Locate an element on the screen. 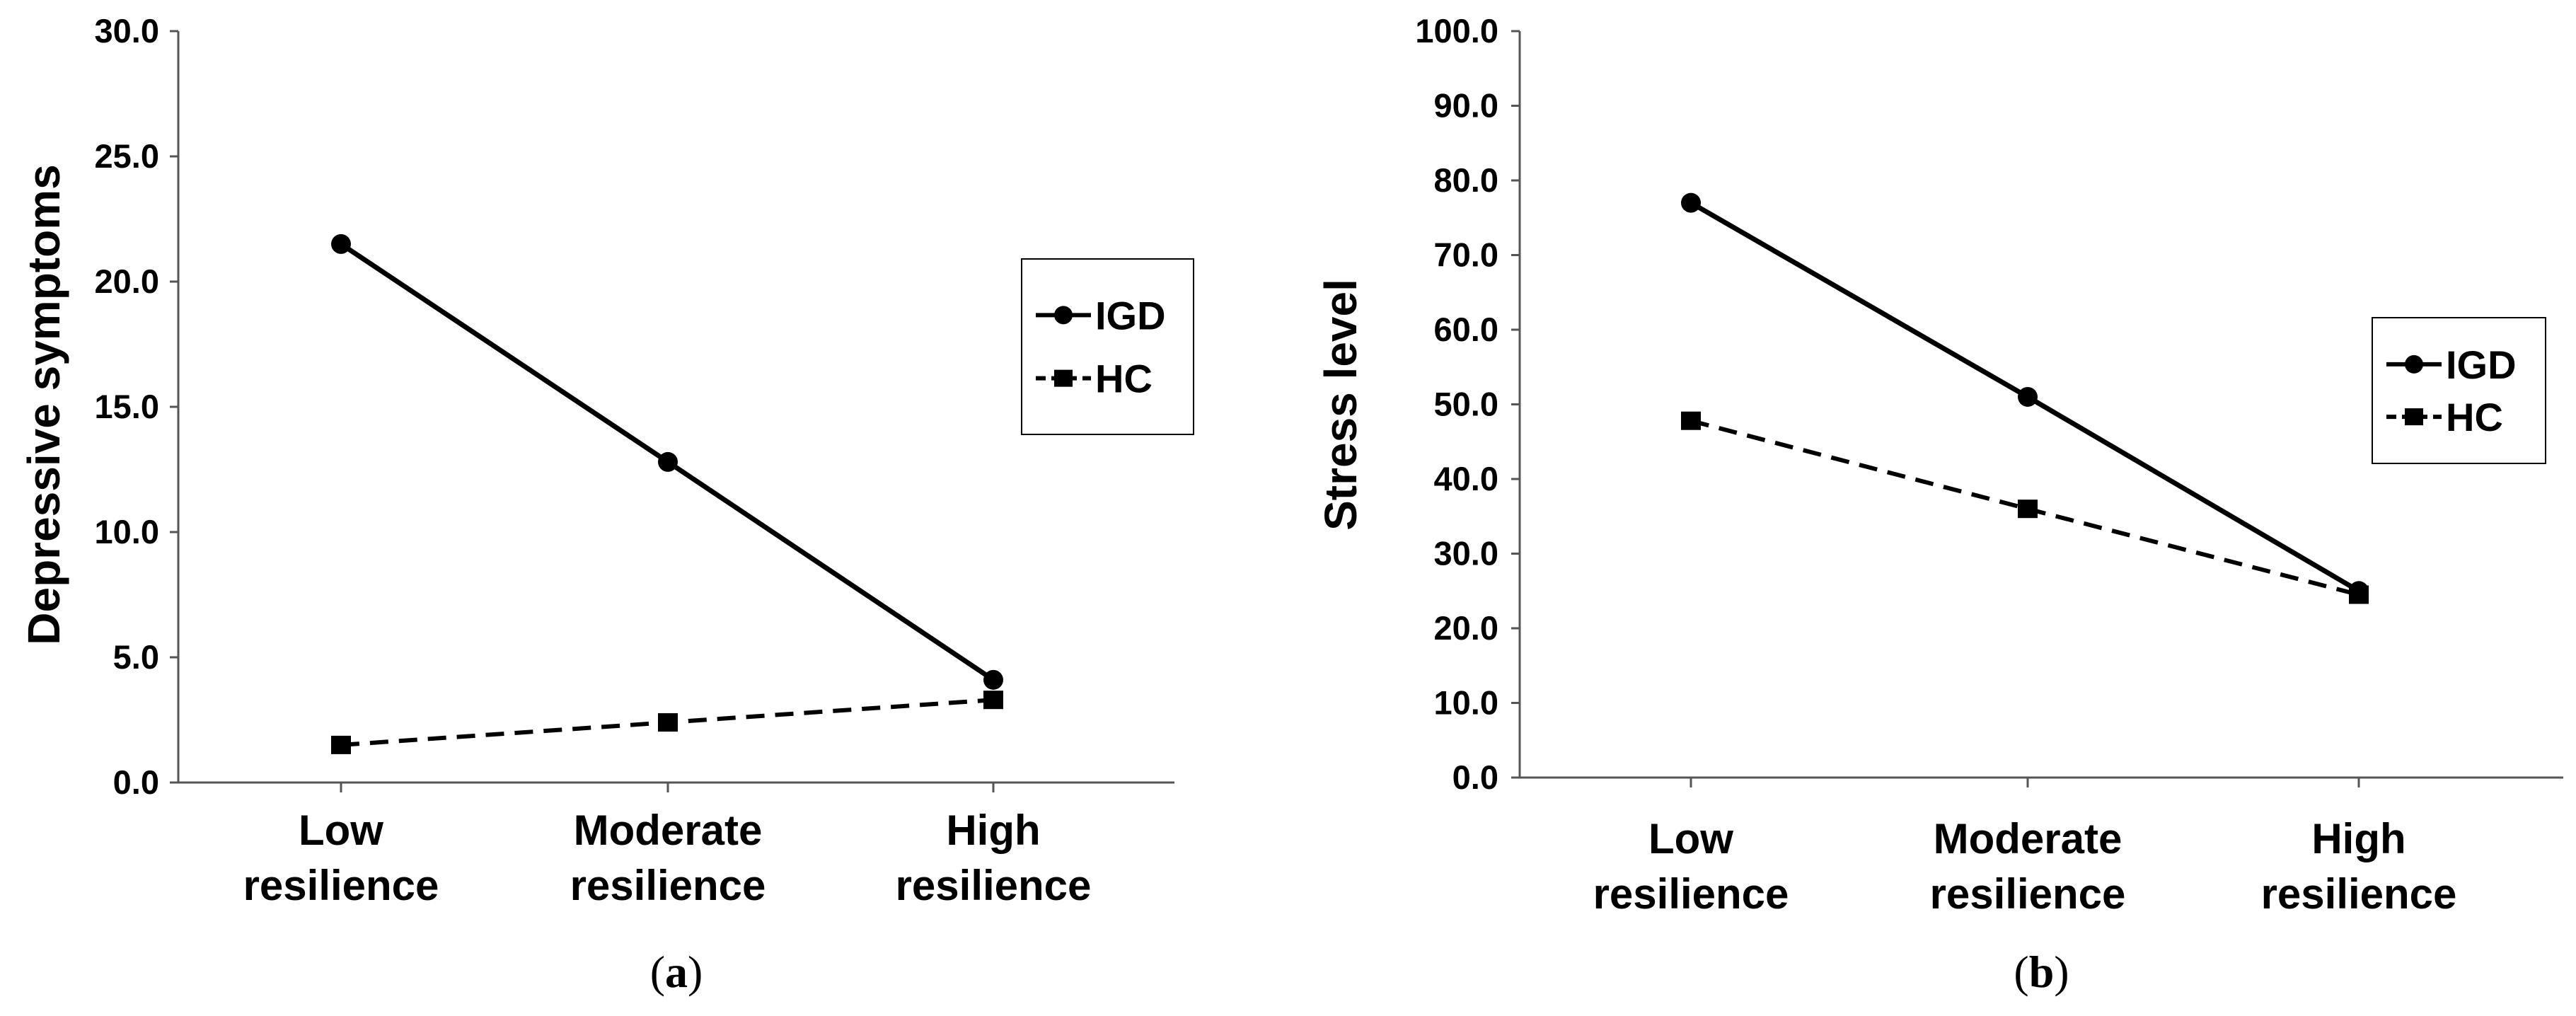  y-tick-label: 80.0 is located at coordinates (1466, 180).